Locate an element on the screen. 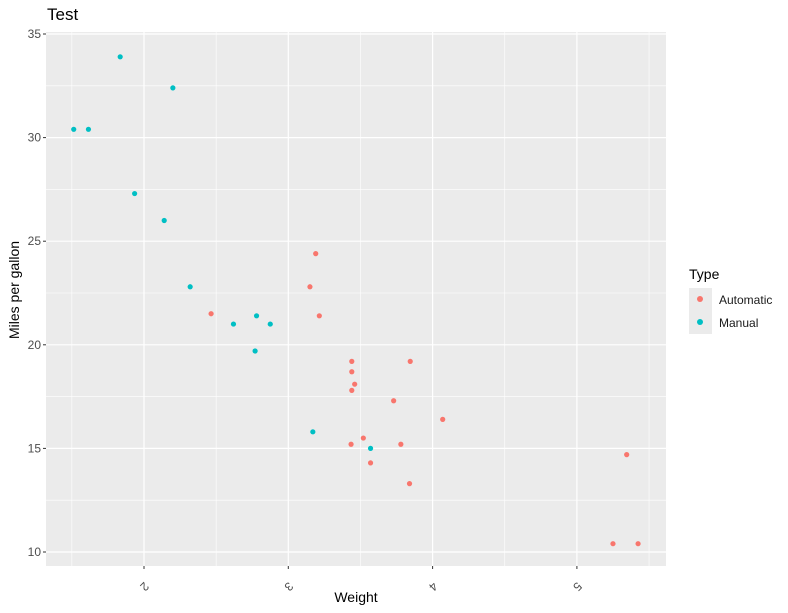 This screenshot has height=613, width=788. x-axis-label: Weight is located at coordinates (356, 597).